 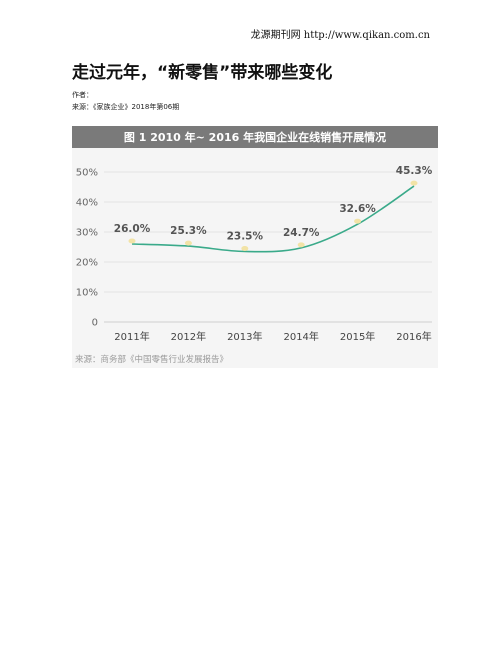 What do you see at coordinates (357, 336) in the screenshot?
I see `x-tick-label: 2015年` at bounding box center [357, 336].